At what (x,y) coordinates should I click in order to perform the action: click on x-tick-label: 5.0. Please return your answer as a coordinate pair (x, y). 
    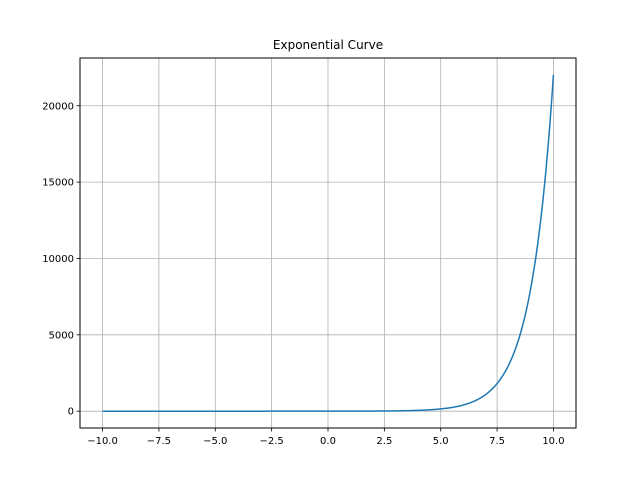
    Looking at the image, I should click on (441, 441).